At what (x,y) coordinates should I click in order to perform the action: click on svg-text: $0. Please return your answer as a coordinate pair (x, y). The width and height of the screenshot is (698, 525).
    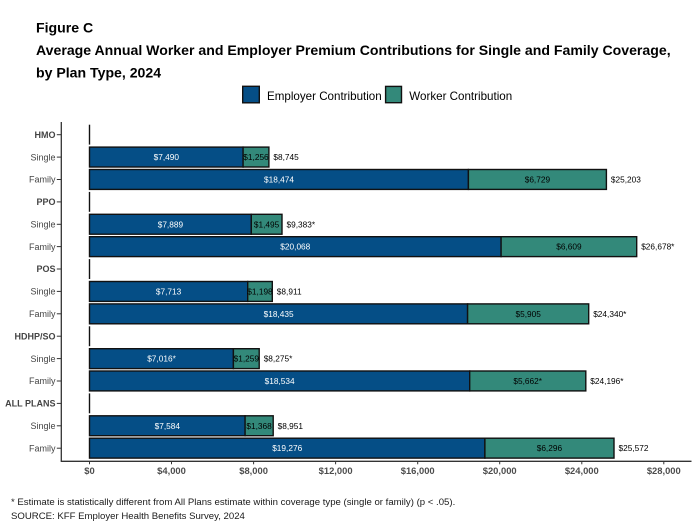
    Looking at the image, I should click on (89, 470).